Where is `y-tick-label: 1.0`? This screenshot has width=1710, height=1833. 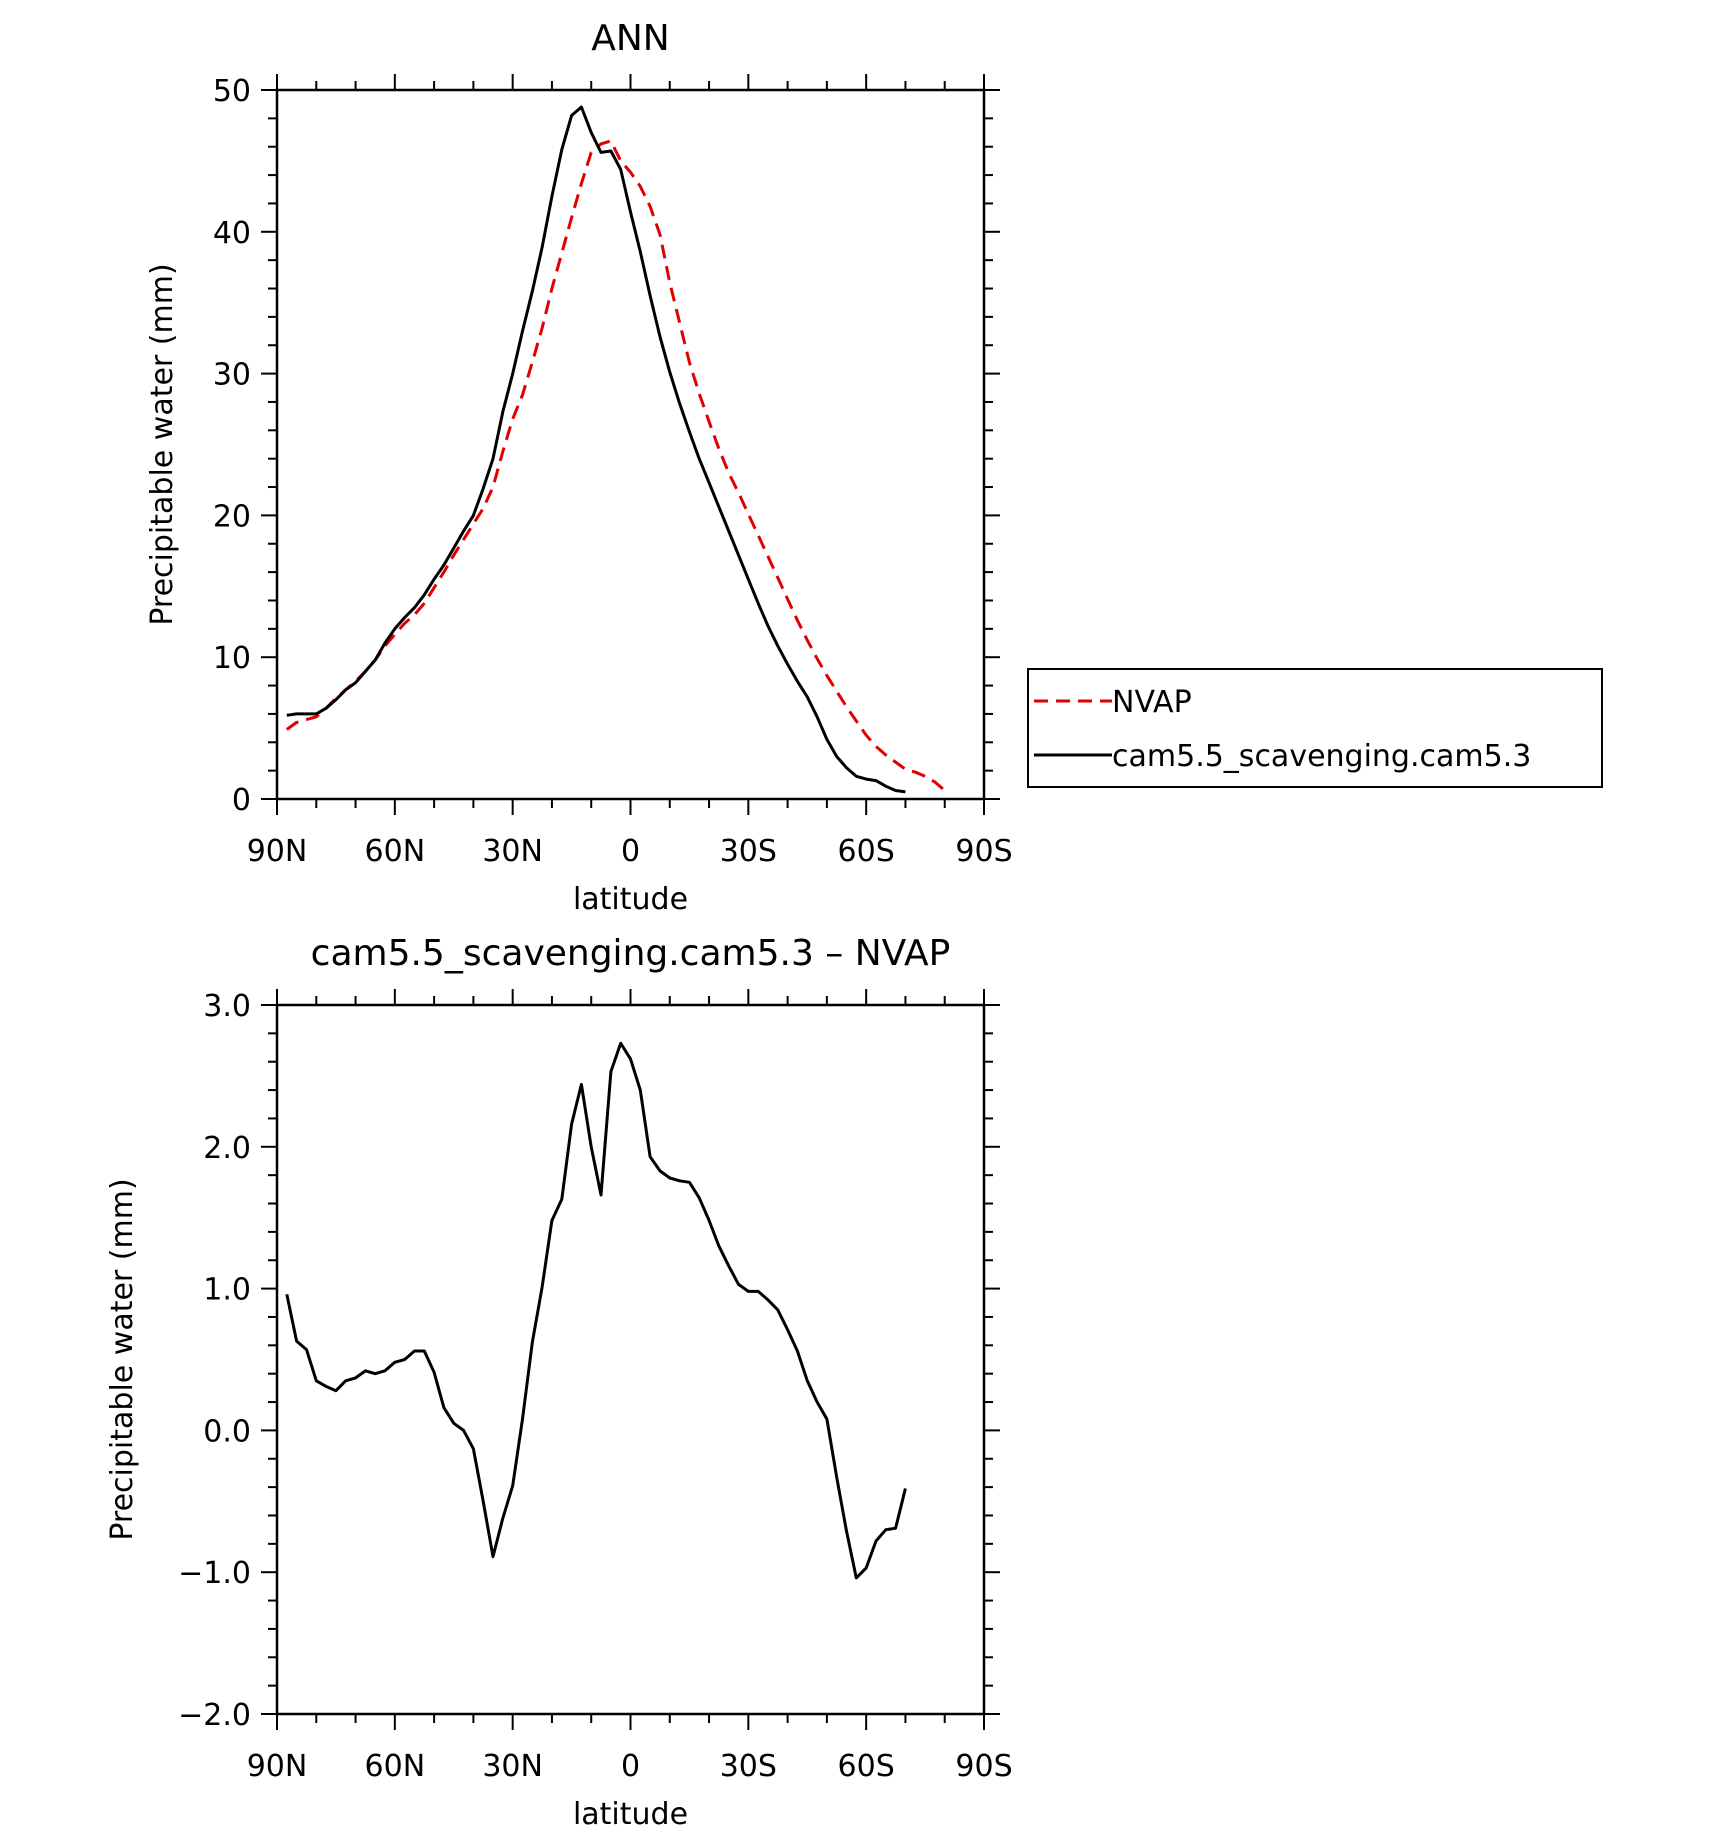
y-tick-label: 1.0 is located at coordinates (227, 1290).